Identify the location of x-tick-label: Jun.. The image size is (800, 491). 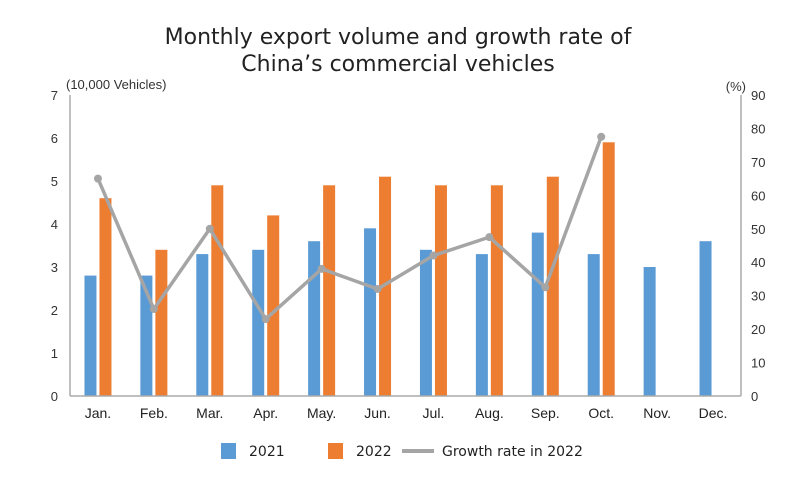
(377, 413).